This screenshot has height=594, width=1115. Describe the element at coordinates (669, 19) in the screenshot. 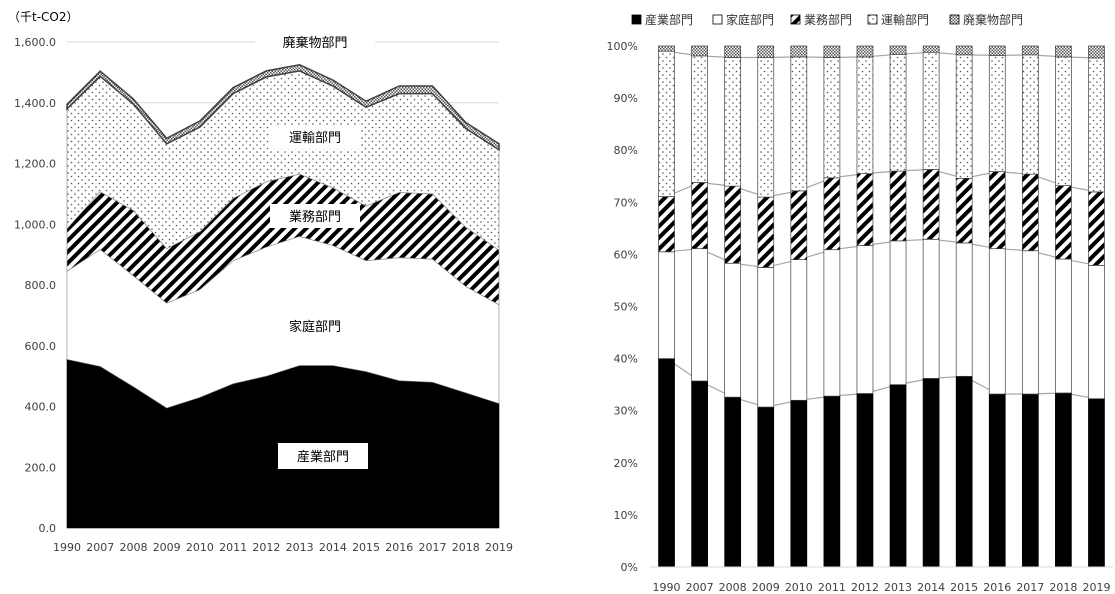

I see `legend-label: 産業部門` at that location.